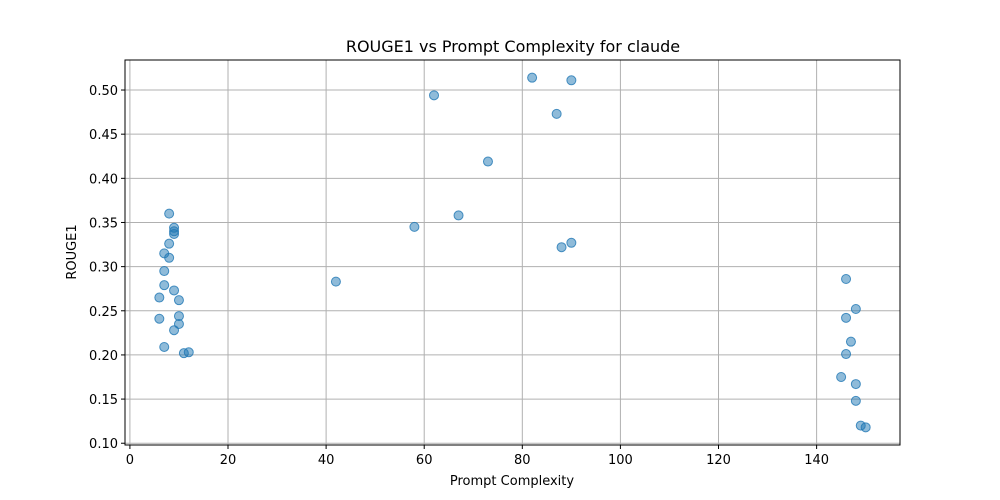  I want to click on x-tick-label: 100, so click(620, 460).